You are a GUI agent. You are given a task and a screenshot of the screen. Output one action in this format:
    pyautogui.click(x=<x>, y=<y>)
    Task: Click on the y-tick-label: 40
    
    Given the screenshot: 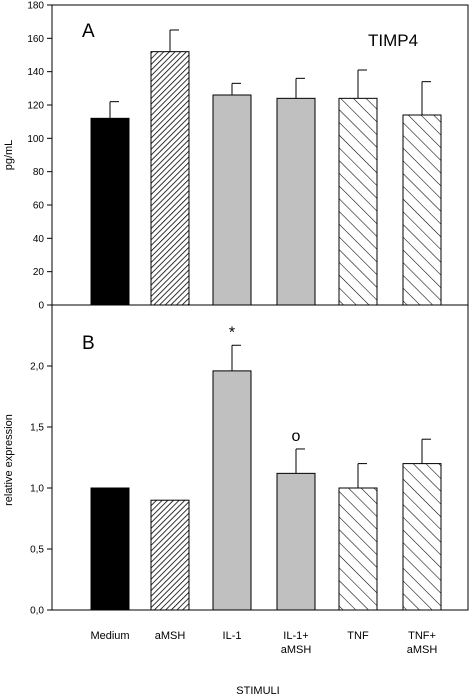 What is the action you would take?
    pyautogui.click(x=39, y=239)
    